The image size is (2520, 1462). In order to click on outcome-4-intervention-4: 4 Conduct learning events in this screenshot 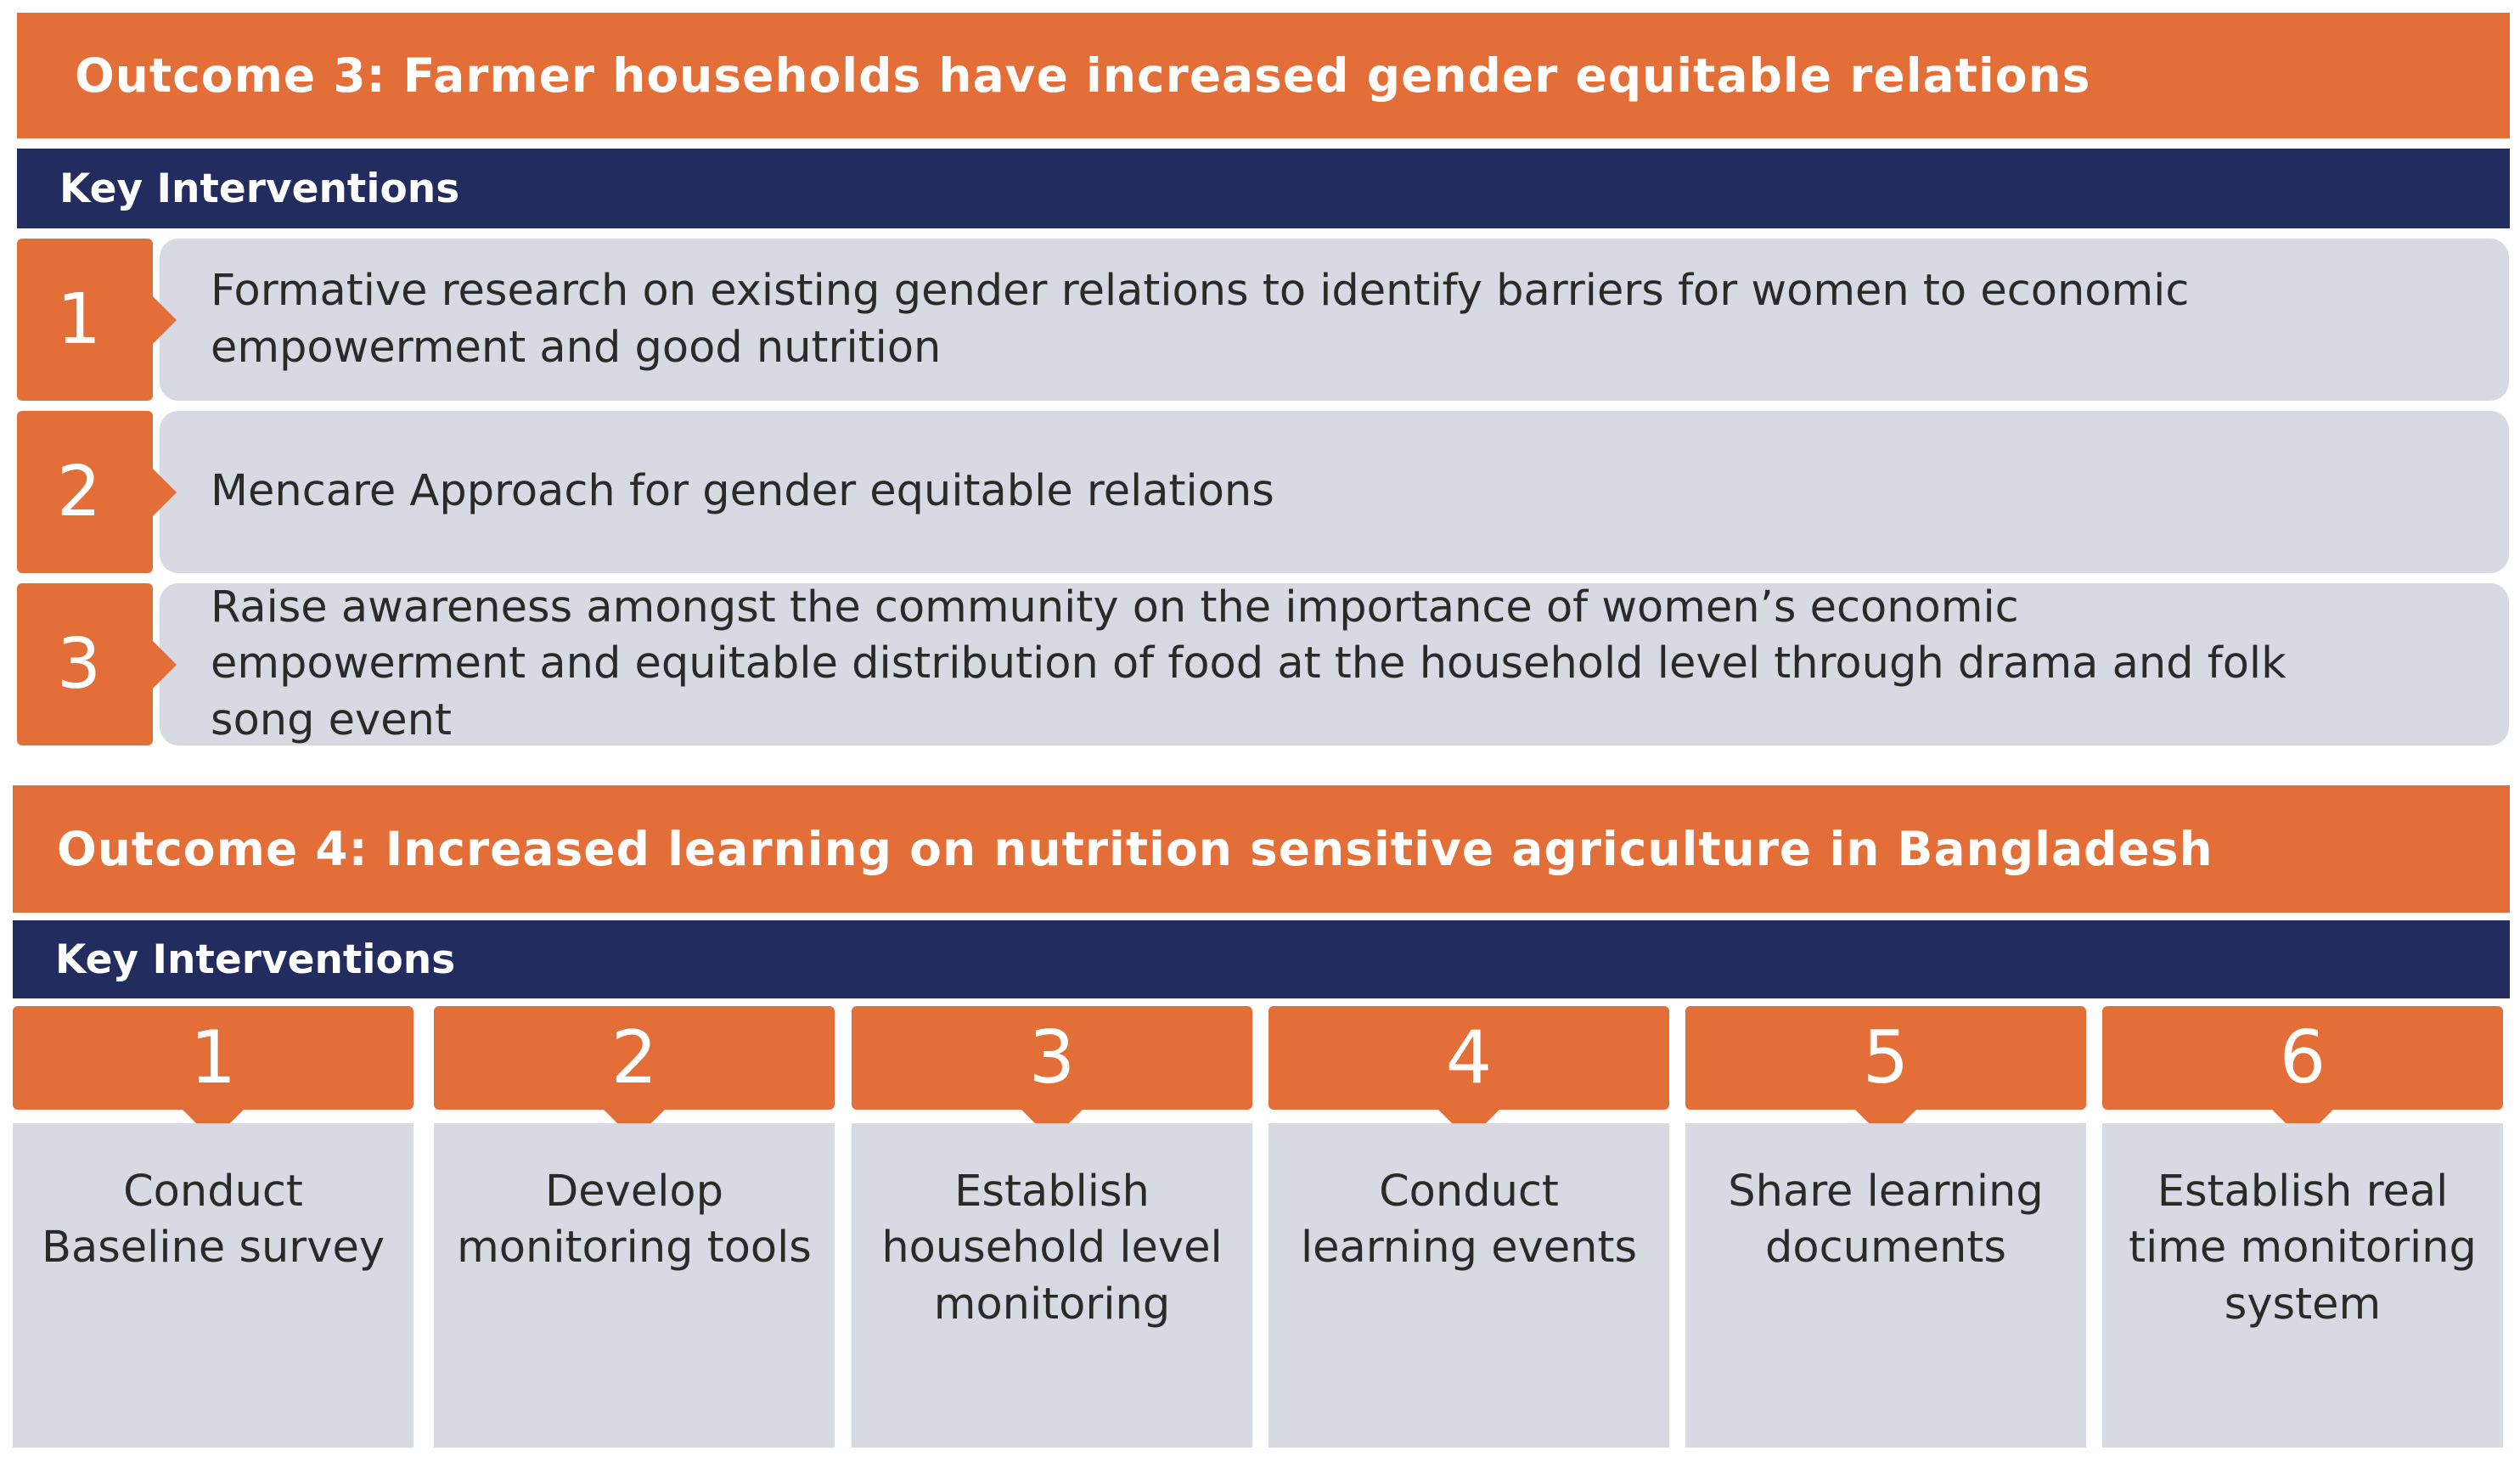, I will do `click(1468, 1227)`.